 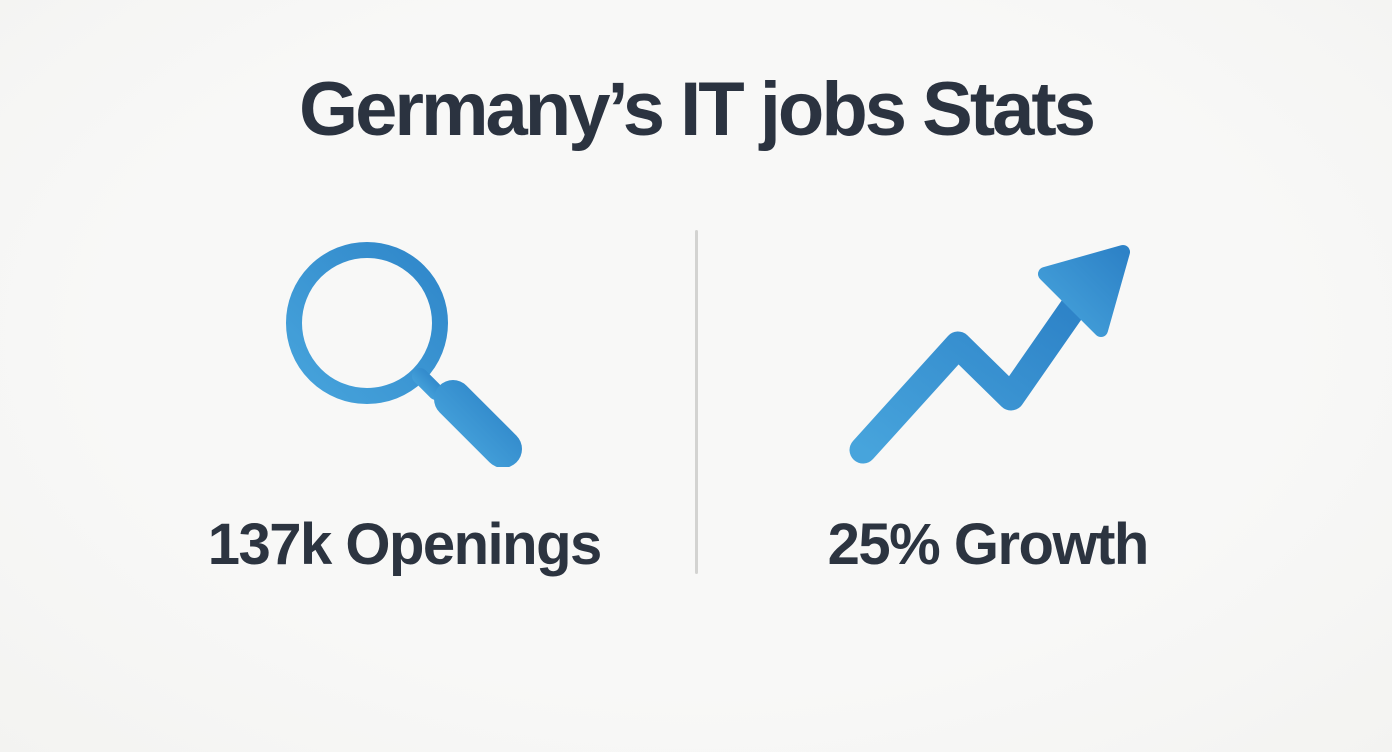 I want to click on magnifying-glass-icon, so click(x=404, y=349).